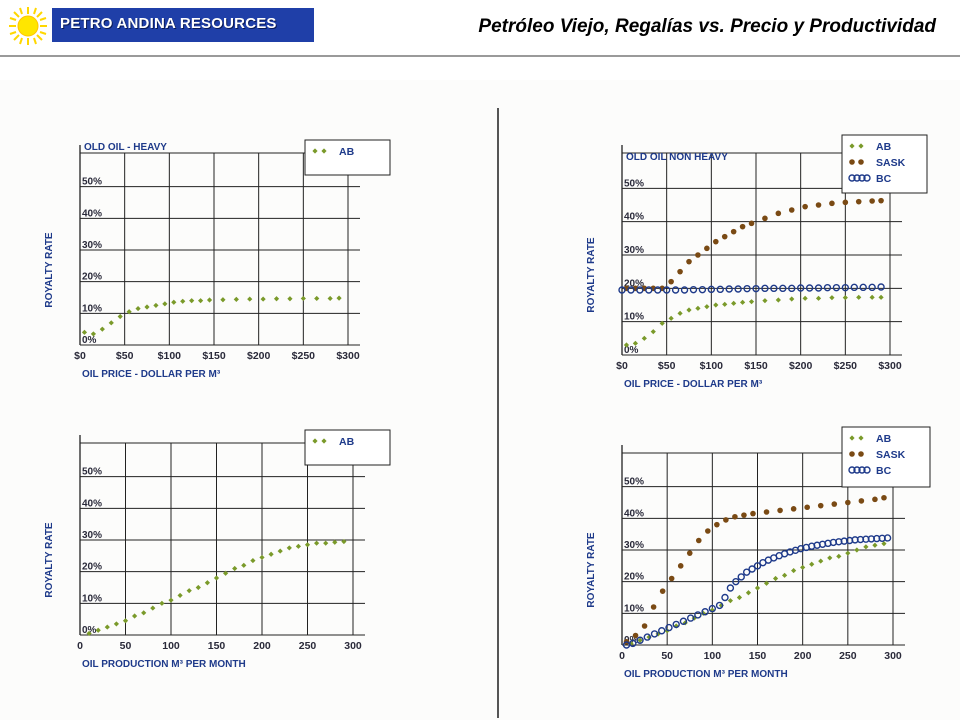  What do you see at coordinates (304, 356) in the screenshot?
I see `x-tick-label: $250` at bounding box center [304, 356].